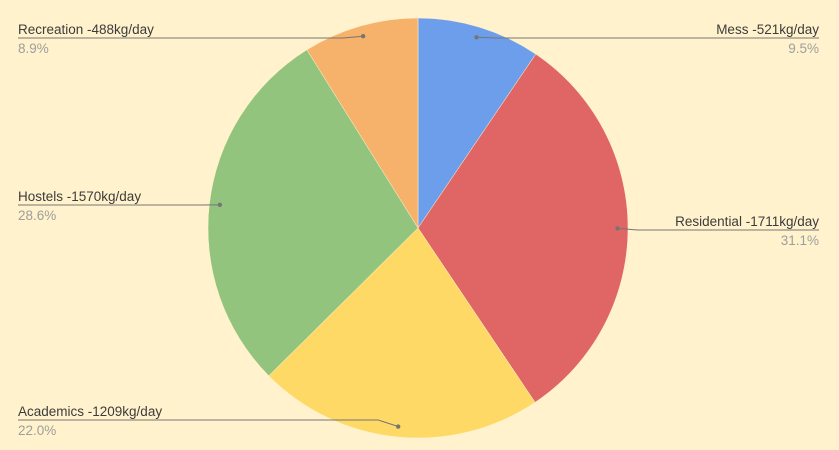  I want to click on slice-label-1: Residential -1711kg/day, so click(747, 221).